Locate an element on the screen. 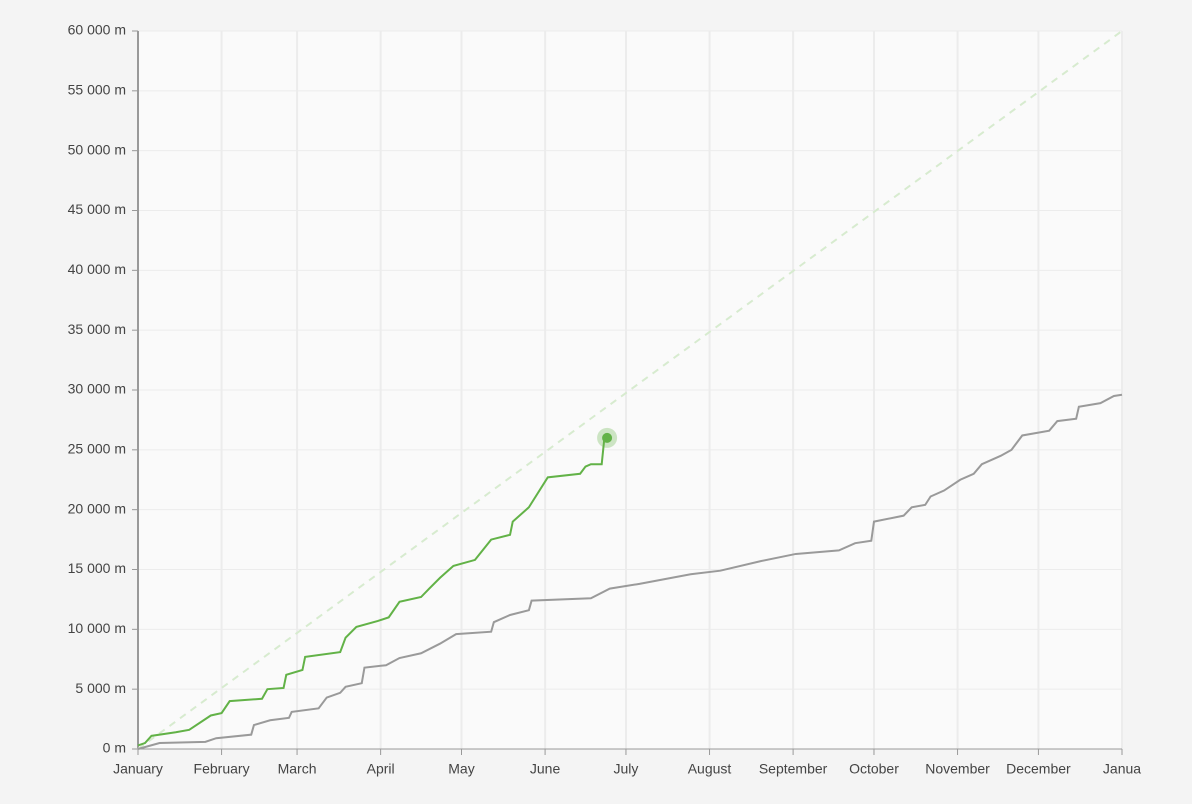 The height and width of the screenshot is (804, 1192). y-tick-label: 50 000 m is located at coordinates (97, 149).